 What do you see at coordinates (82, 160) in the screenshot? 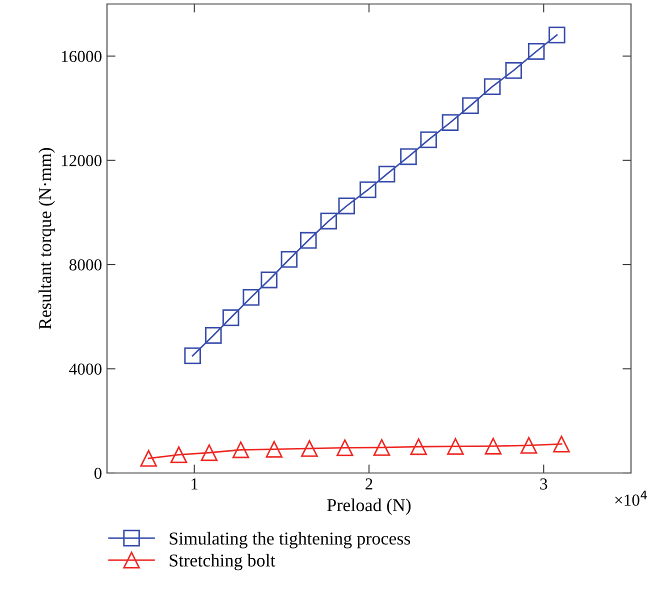
I see `y-tick-label: 12000` at bounding box center [82, 160].